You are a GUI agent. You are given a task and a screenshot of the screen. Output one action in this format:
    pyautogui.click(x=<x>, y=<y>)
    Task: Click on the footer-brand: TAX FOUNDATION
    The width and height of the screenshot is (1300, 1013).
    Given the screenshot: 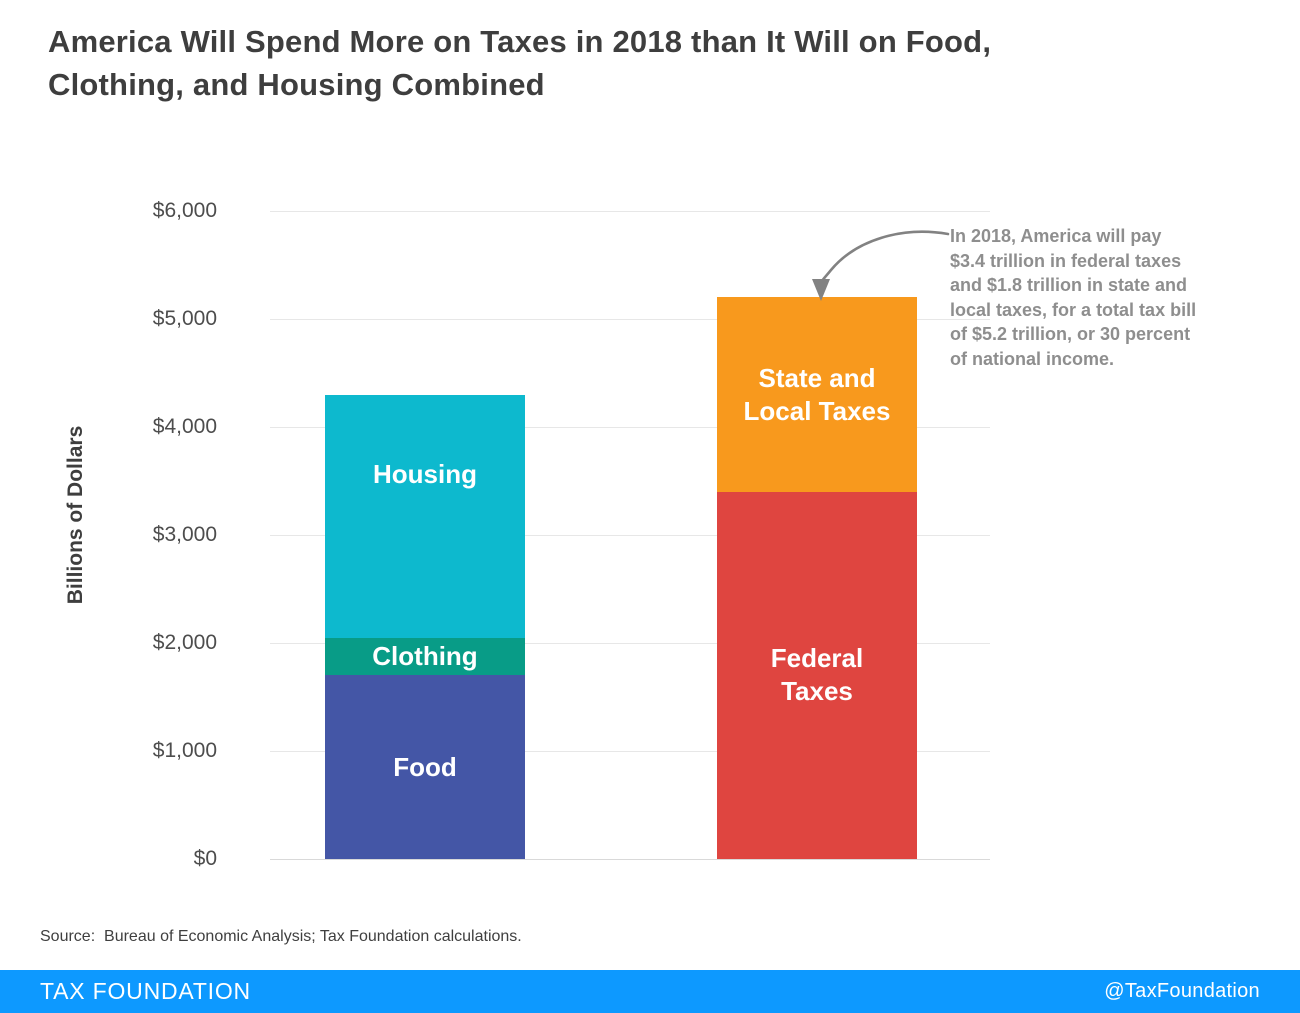 What is the action you would take?
    pyautogui.click(x=145, y=991)
    